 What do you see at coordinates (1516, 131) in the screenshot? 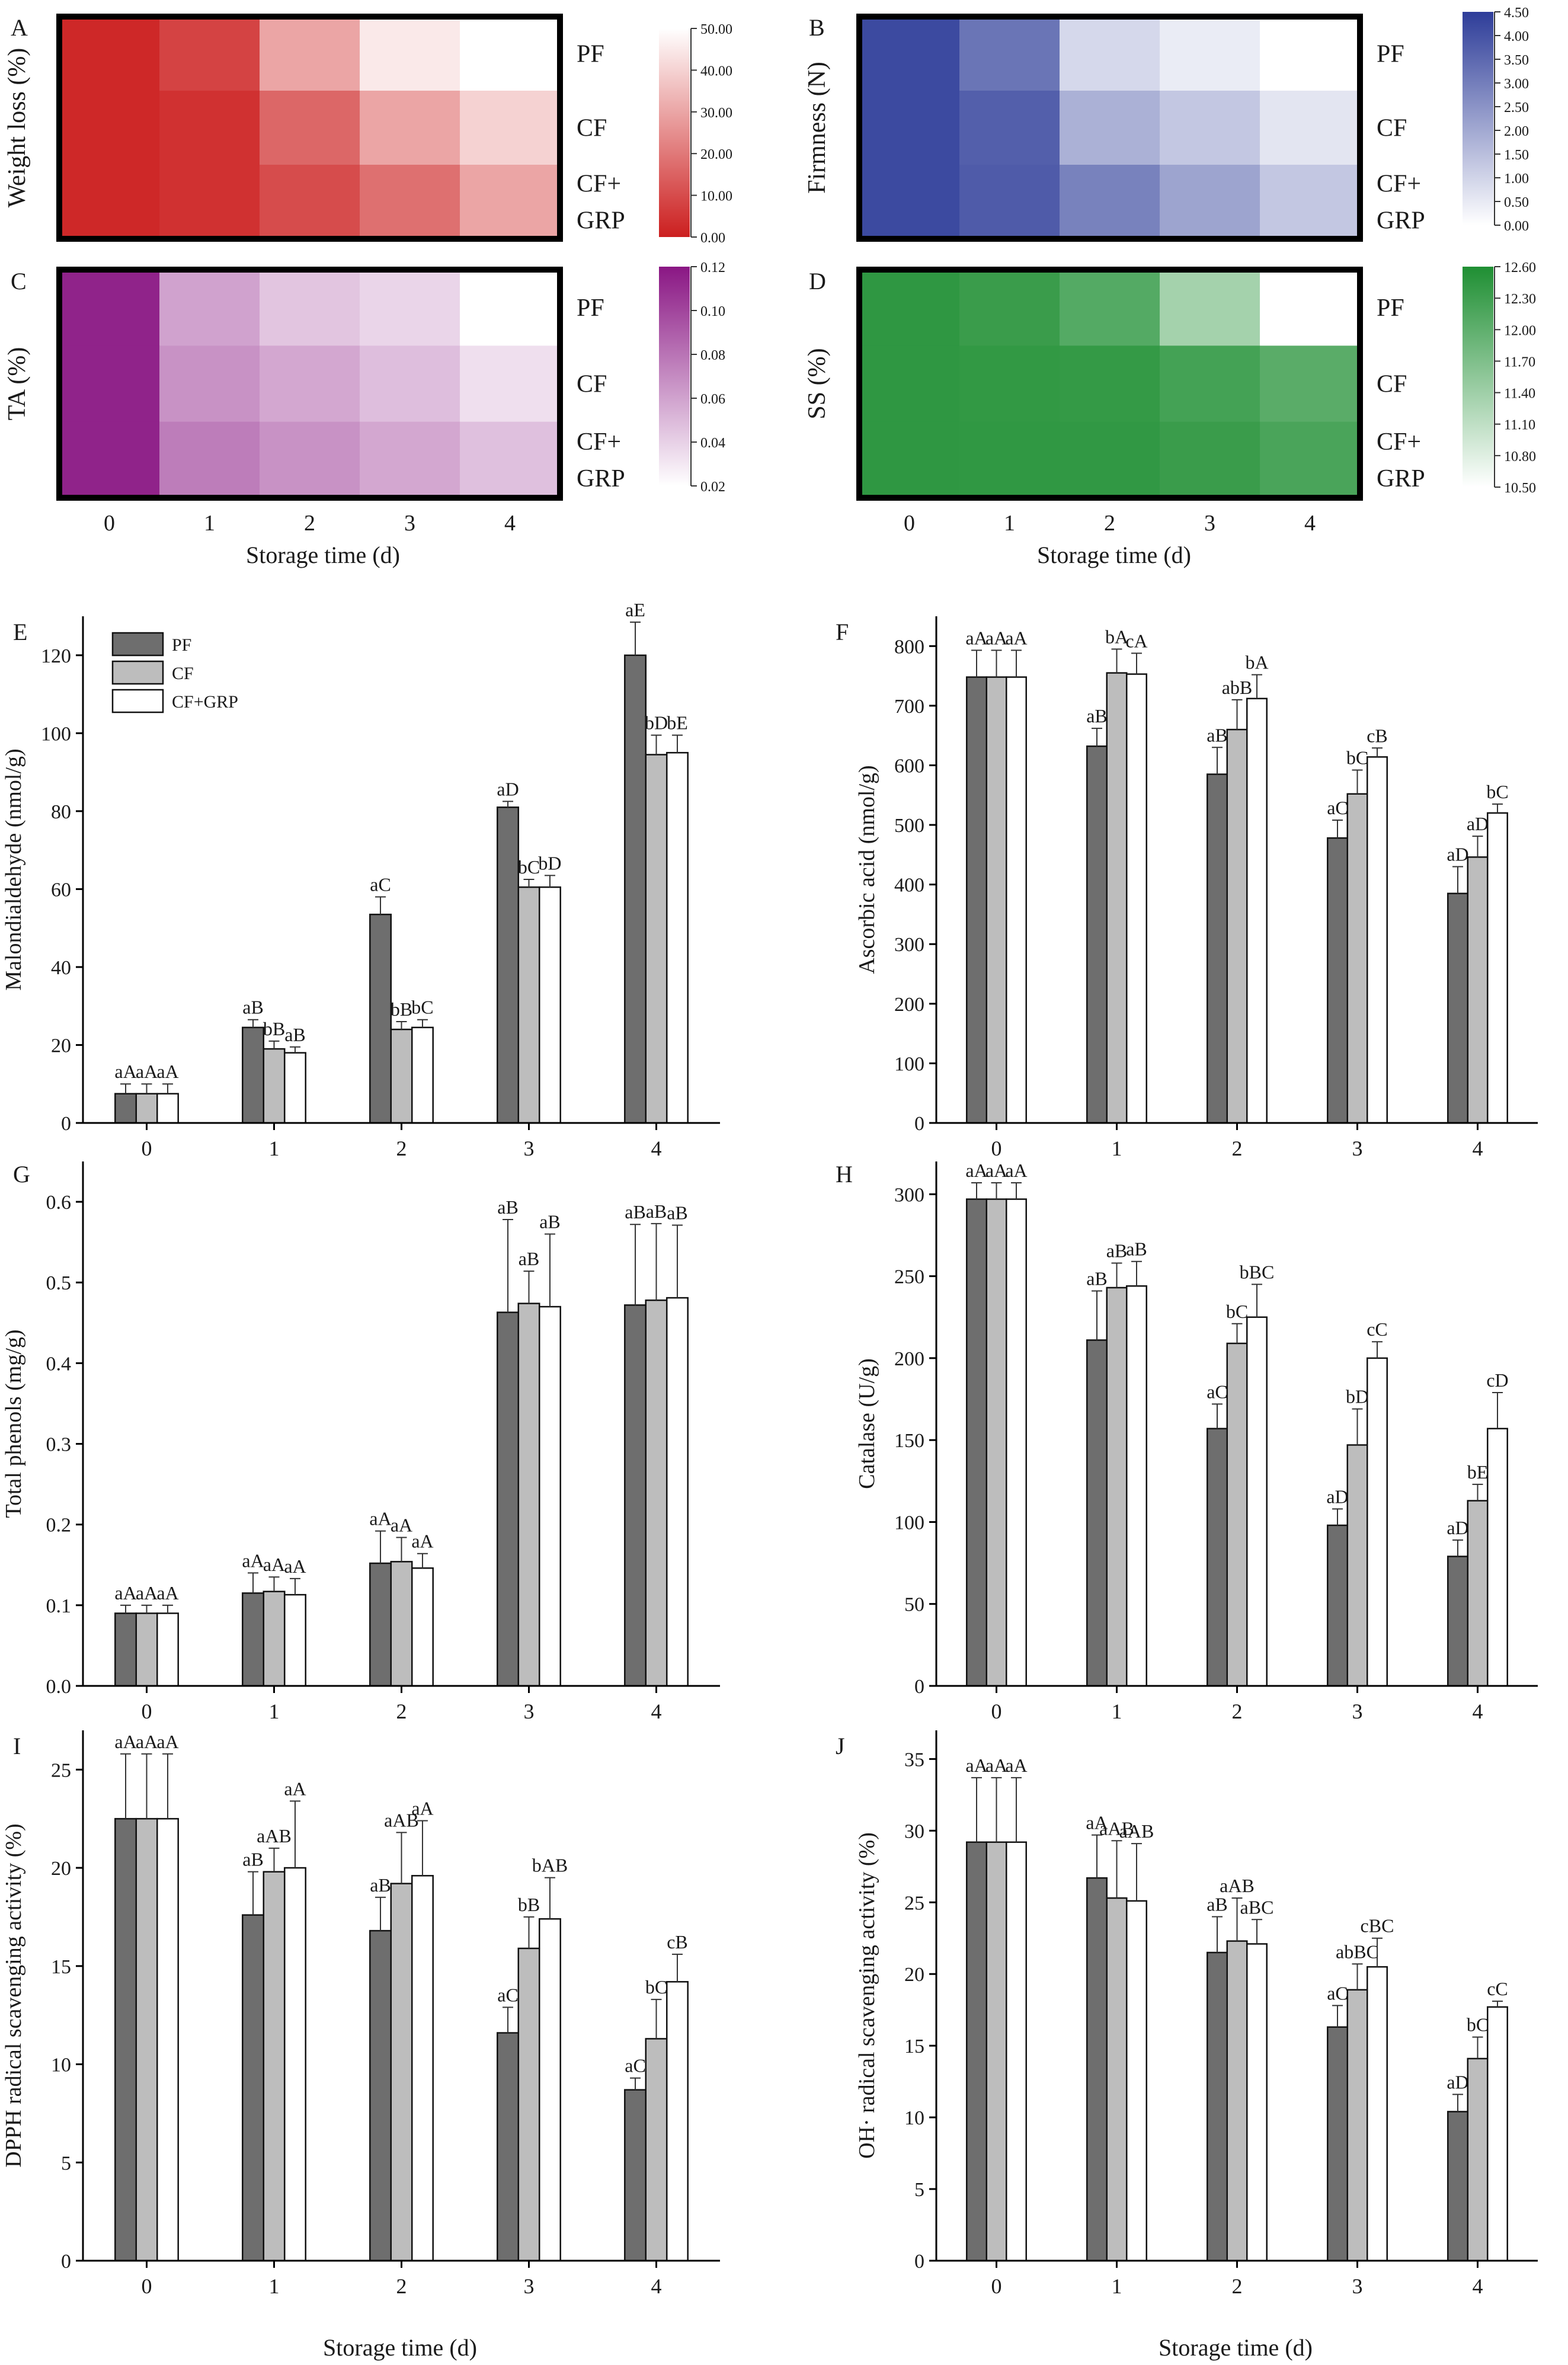
I see `colorbar-tick-label: 2.00` at bounding box center [1516, 131].